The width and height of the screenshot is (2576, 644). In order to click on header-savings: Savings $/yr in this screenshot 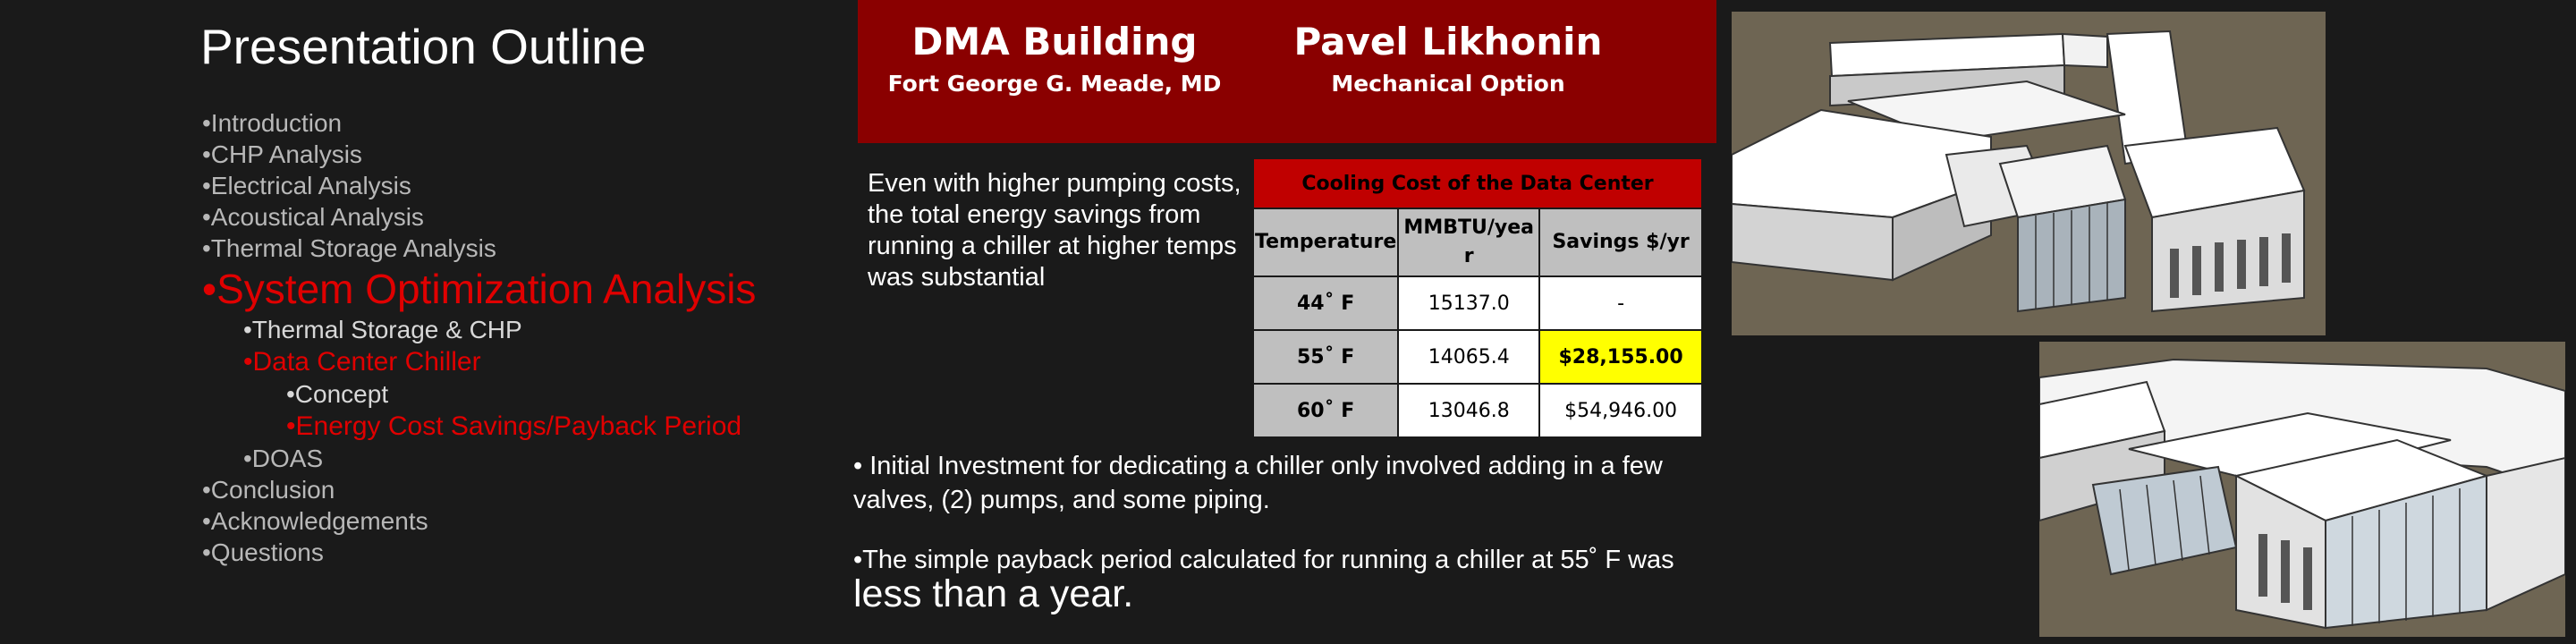, I will do `click(1620, 242)`.